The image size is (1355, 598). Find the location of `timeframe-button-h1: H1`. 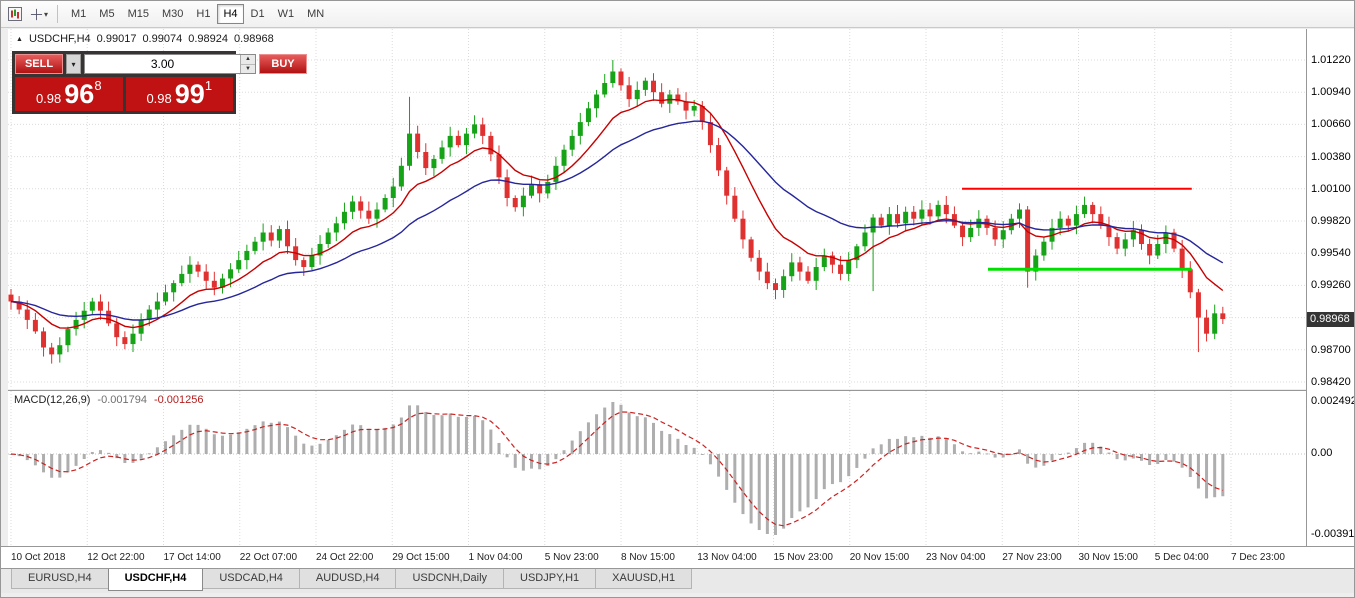

timeframe-button-h1: H1 is located at coordinates (203, 14).